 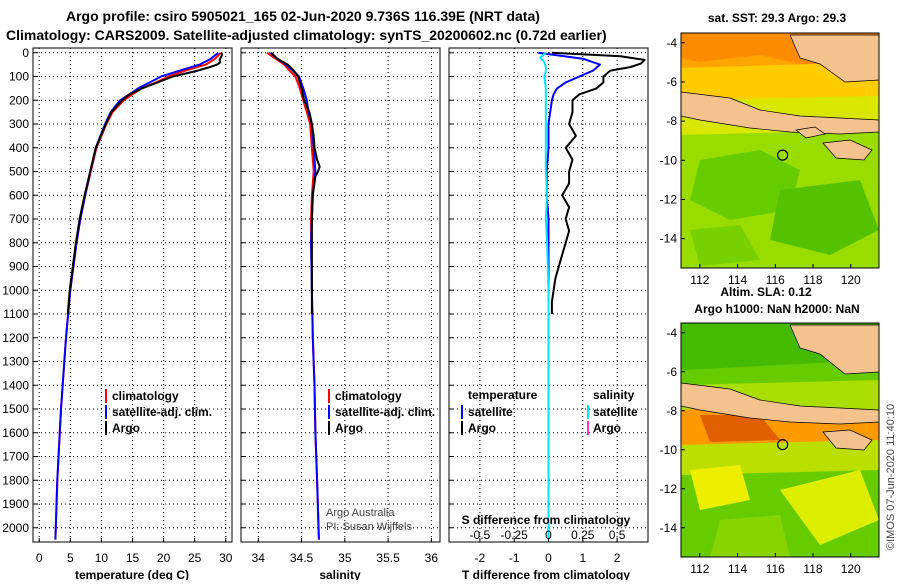 I want to click on sla-map-axes: 112 114 116 118 120 -4 -6 -8 -10 -12 -14, so click(x=760, y=451).